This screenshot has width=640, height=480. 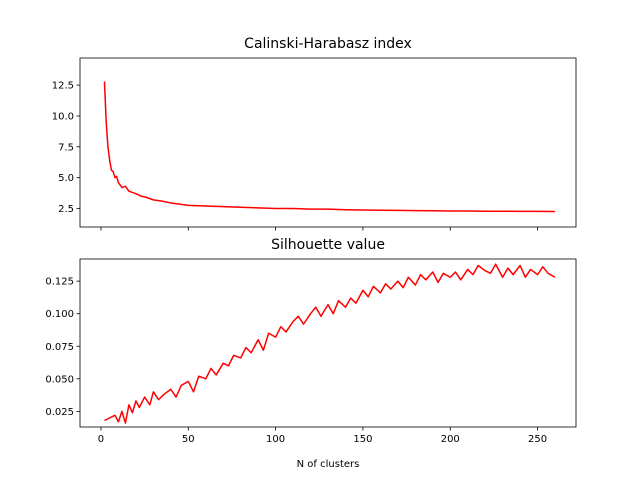 What do you see at coordinates (59, 379) in the screenshot?
I see `y-tick-label: 0.050` at bounding box center [59, 379].